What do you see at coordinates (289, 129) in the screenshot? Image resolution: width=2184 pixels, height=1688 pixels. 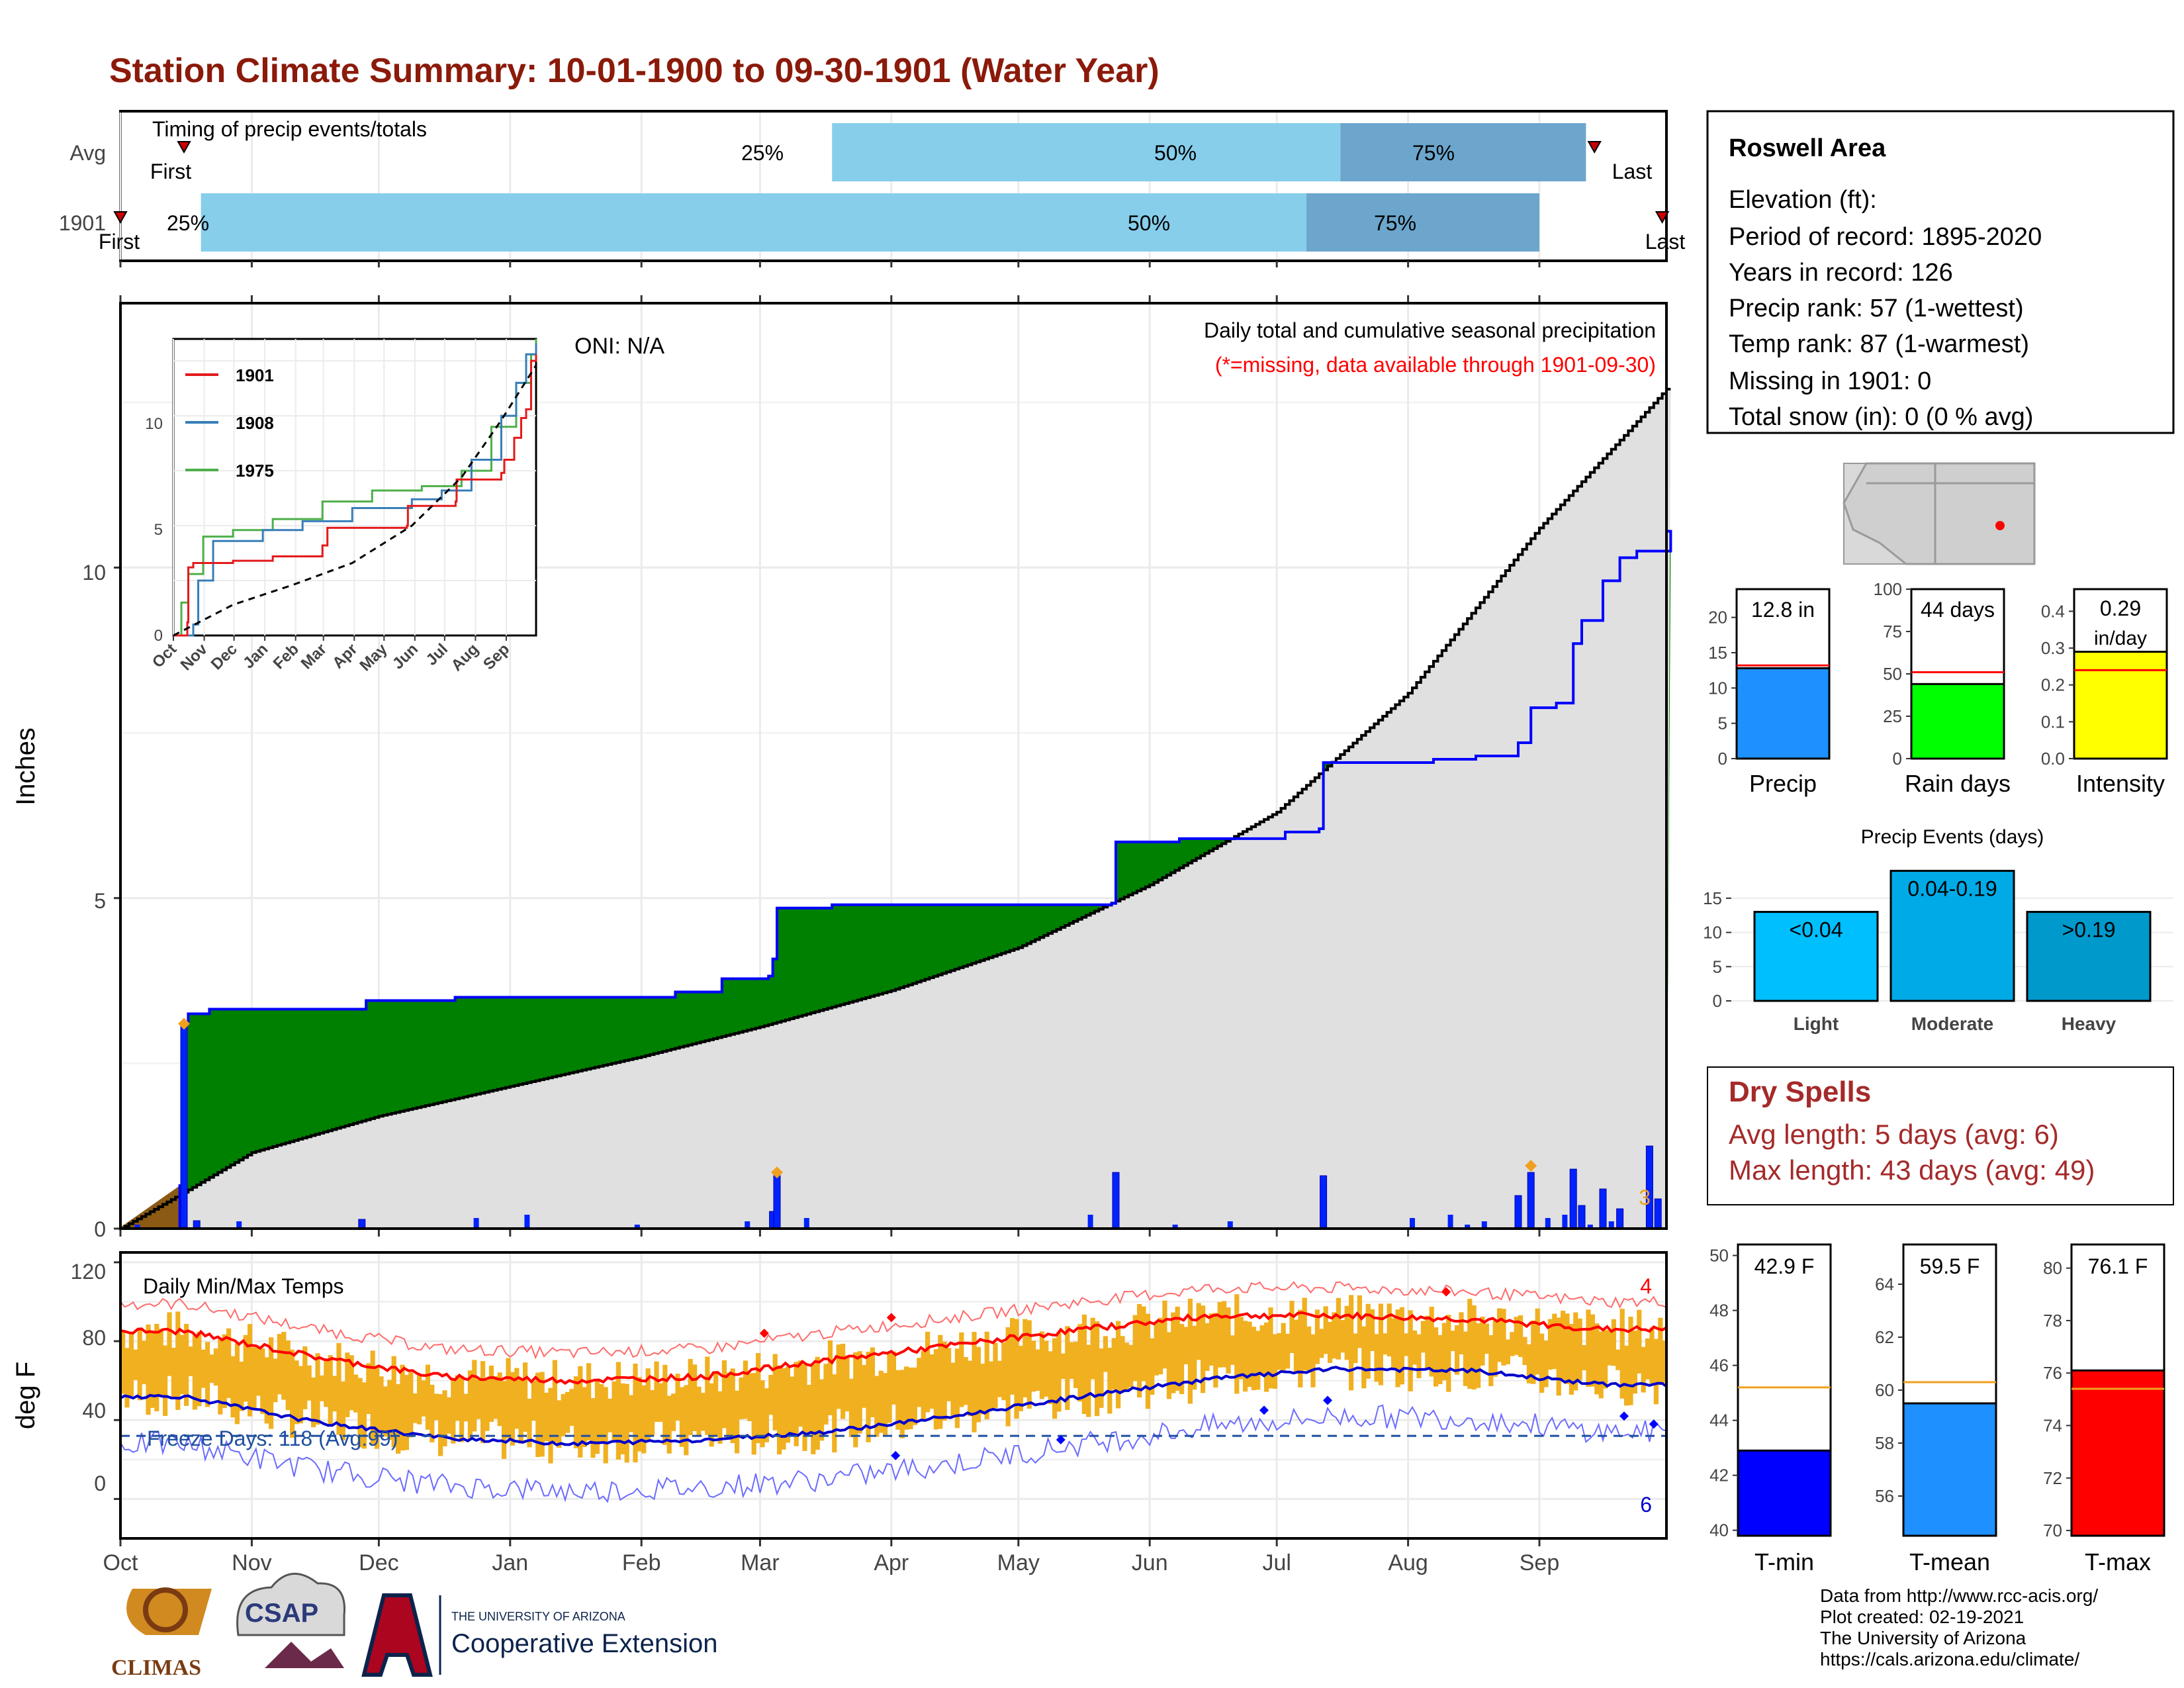 I see `timing-label: Timing of precip events/totals` at bounding box center [289, 129].